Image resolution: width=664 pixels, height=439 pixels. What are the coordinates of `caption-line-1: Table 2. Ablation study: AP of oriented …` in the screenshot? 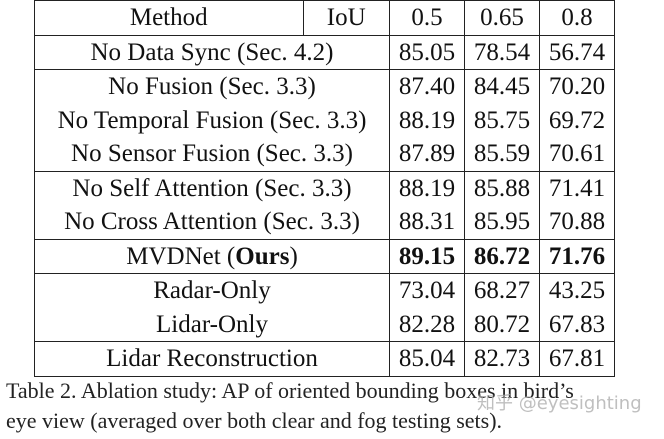 It's located at (290, 390).